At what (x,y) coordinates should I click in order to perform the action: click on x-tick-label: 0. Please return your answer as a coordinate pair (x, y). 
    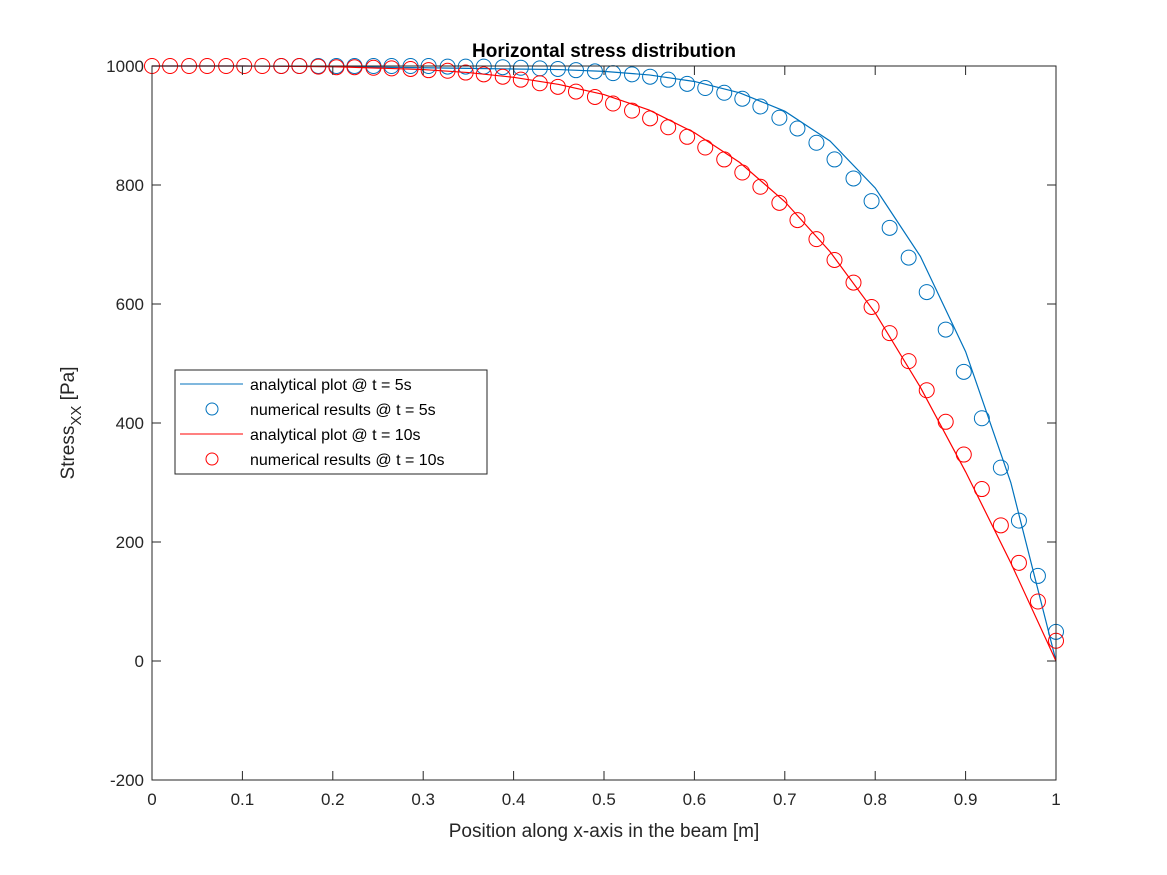
    Looking at the image, I should click on (151, 799).